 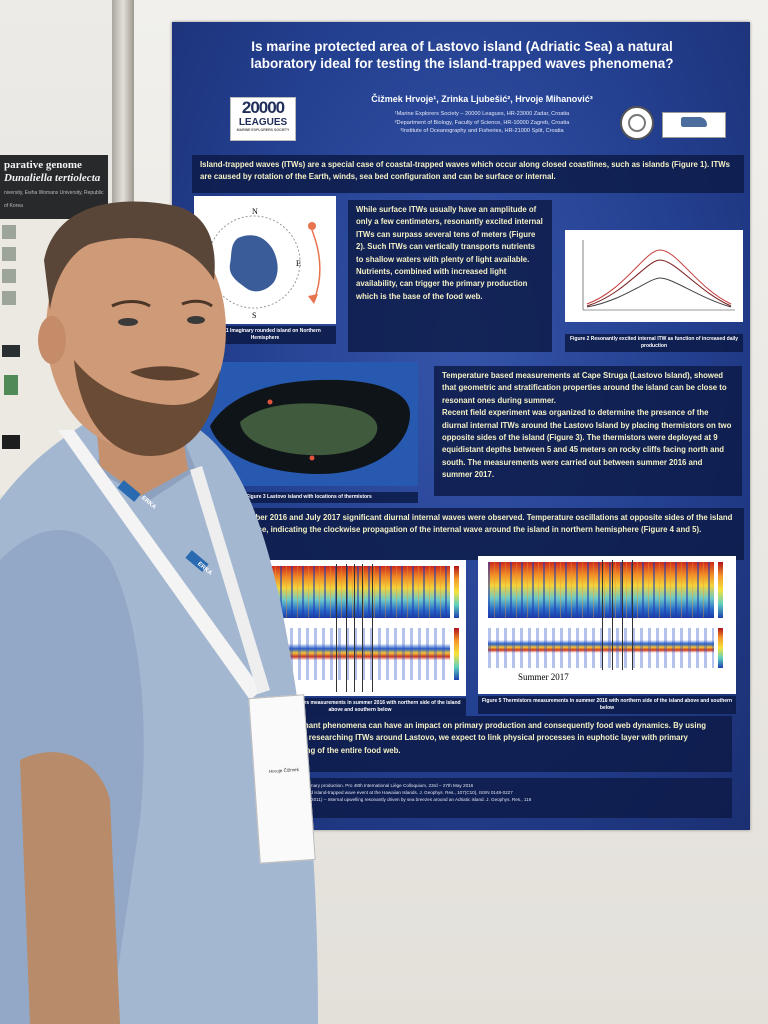 I want to click on resonance-plot-svg, so click(x=658, y=275).